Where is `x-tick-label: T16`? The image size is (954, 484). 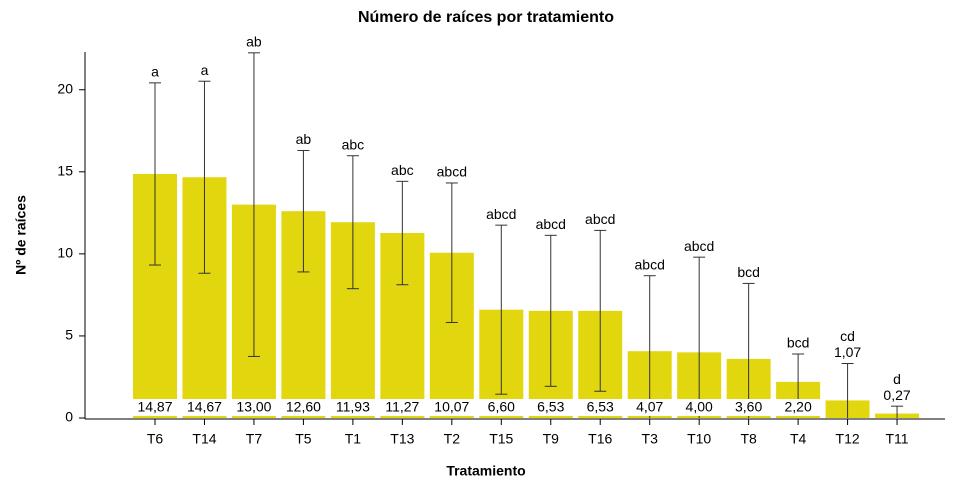
x-tick-label: T16 is located at coordinates (600, 439).